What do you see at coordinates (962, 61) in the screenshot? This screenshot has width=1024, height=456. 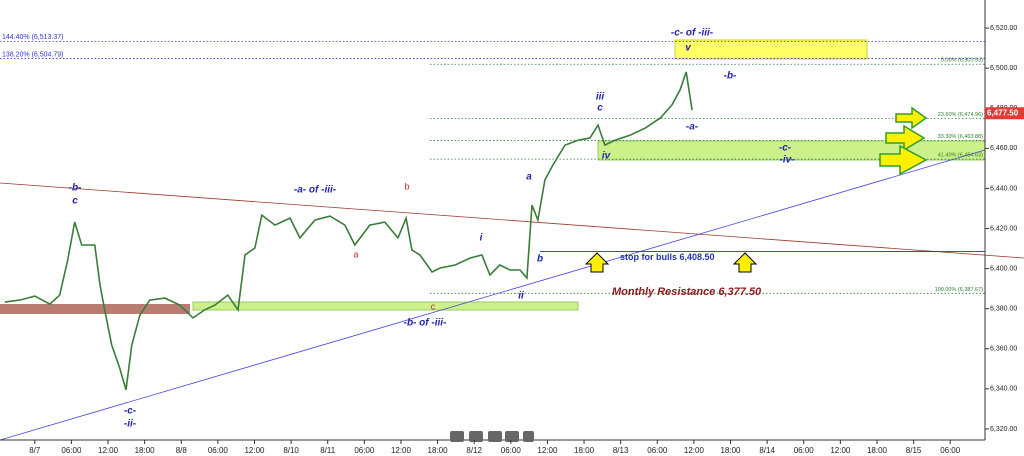 I see `fib-label: 0.00% (6,501.93)` at bounding box center [962, 61].